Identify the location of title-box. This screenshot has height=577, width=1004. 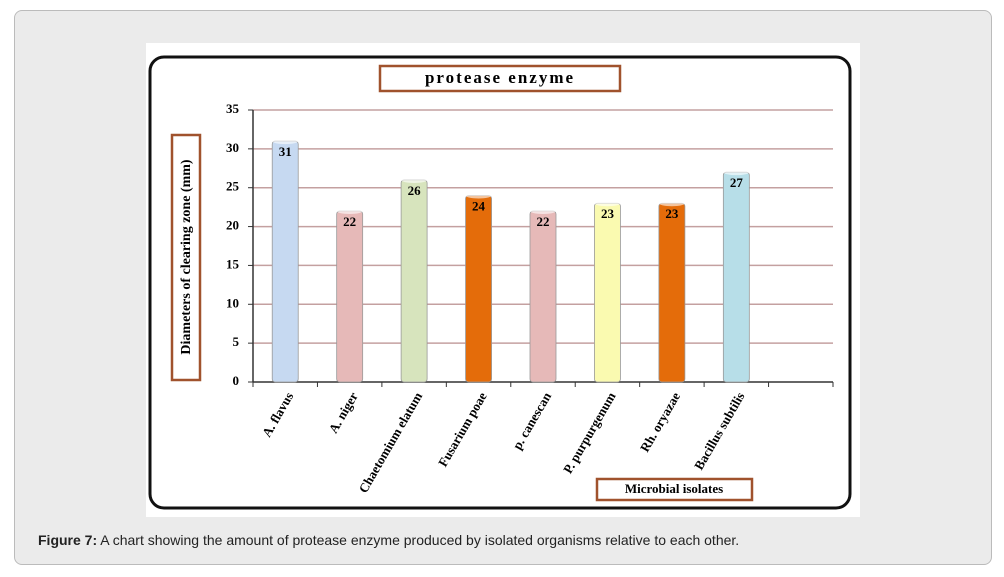
(500, 78).